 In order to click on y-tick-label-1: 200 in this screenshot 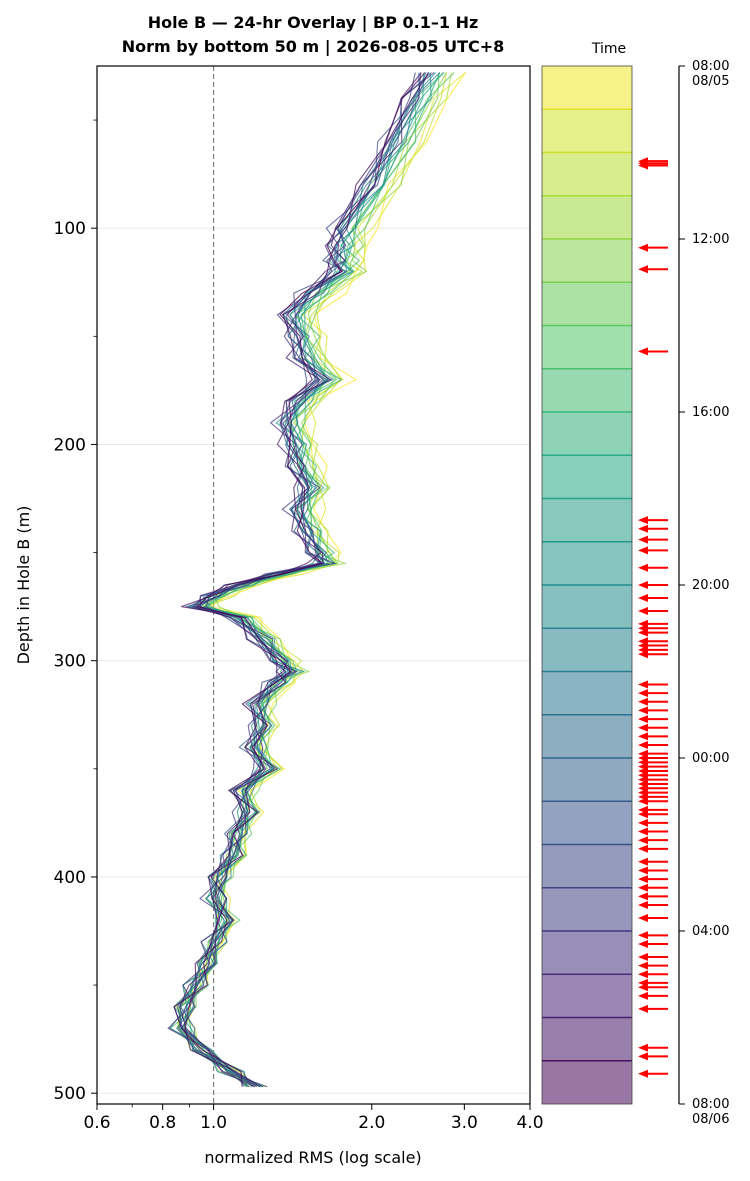, I will do `click(70, 445)`.